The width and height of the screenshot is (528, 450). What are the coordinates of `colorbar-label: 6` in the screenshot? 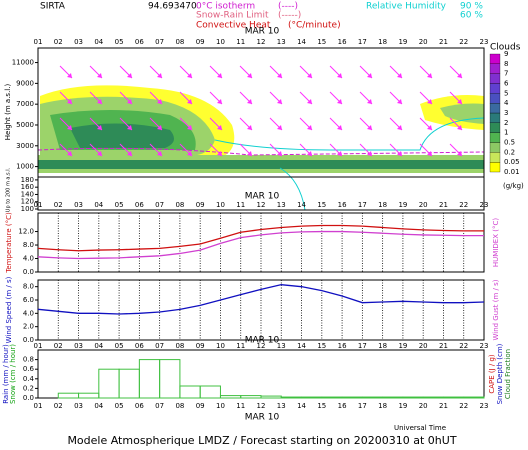 It's located at (506, 84).